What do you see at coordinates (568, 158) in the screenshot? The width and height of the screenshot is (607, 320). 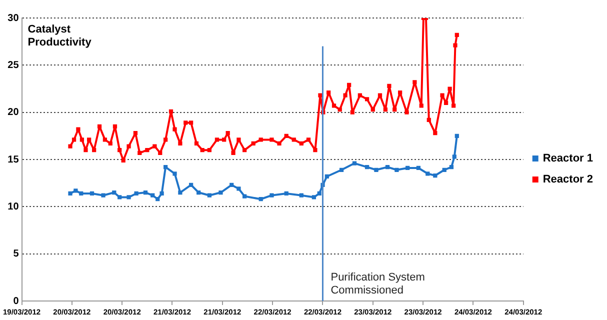 I see `legend-label: Reactor 1` at bounding box center [568, 158].